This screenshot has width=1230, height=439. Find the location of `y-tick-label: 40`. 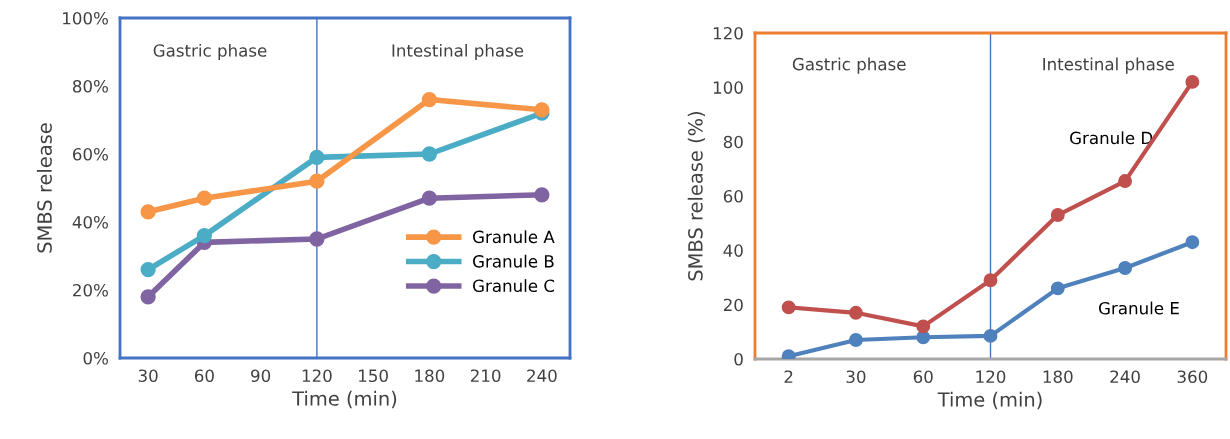

y-tick-label: 40 is located at coordinates (733, 250).